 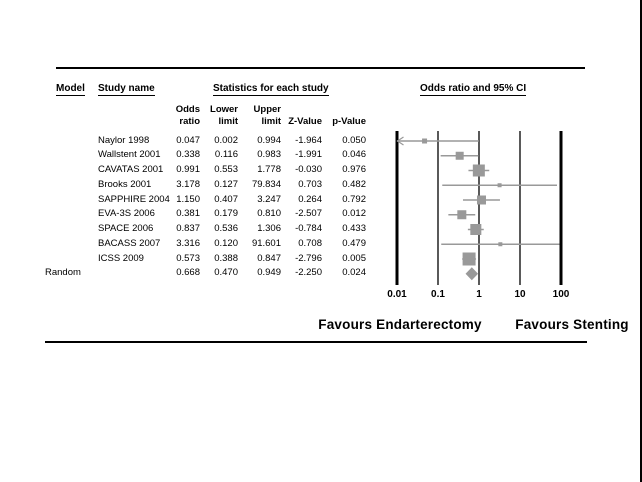 I want to click on study-name-cell: EVA-3S 2006, so click(x=126, y=214).